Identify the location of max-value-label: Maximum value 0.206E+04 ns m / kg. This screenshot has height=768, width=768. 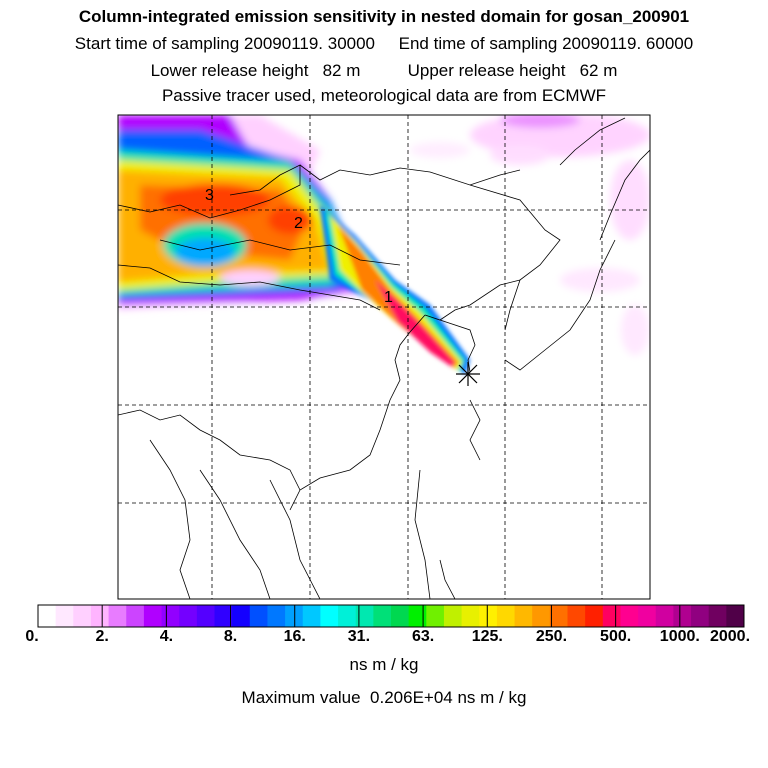
(384, 697).